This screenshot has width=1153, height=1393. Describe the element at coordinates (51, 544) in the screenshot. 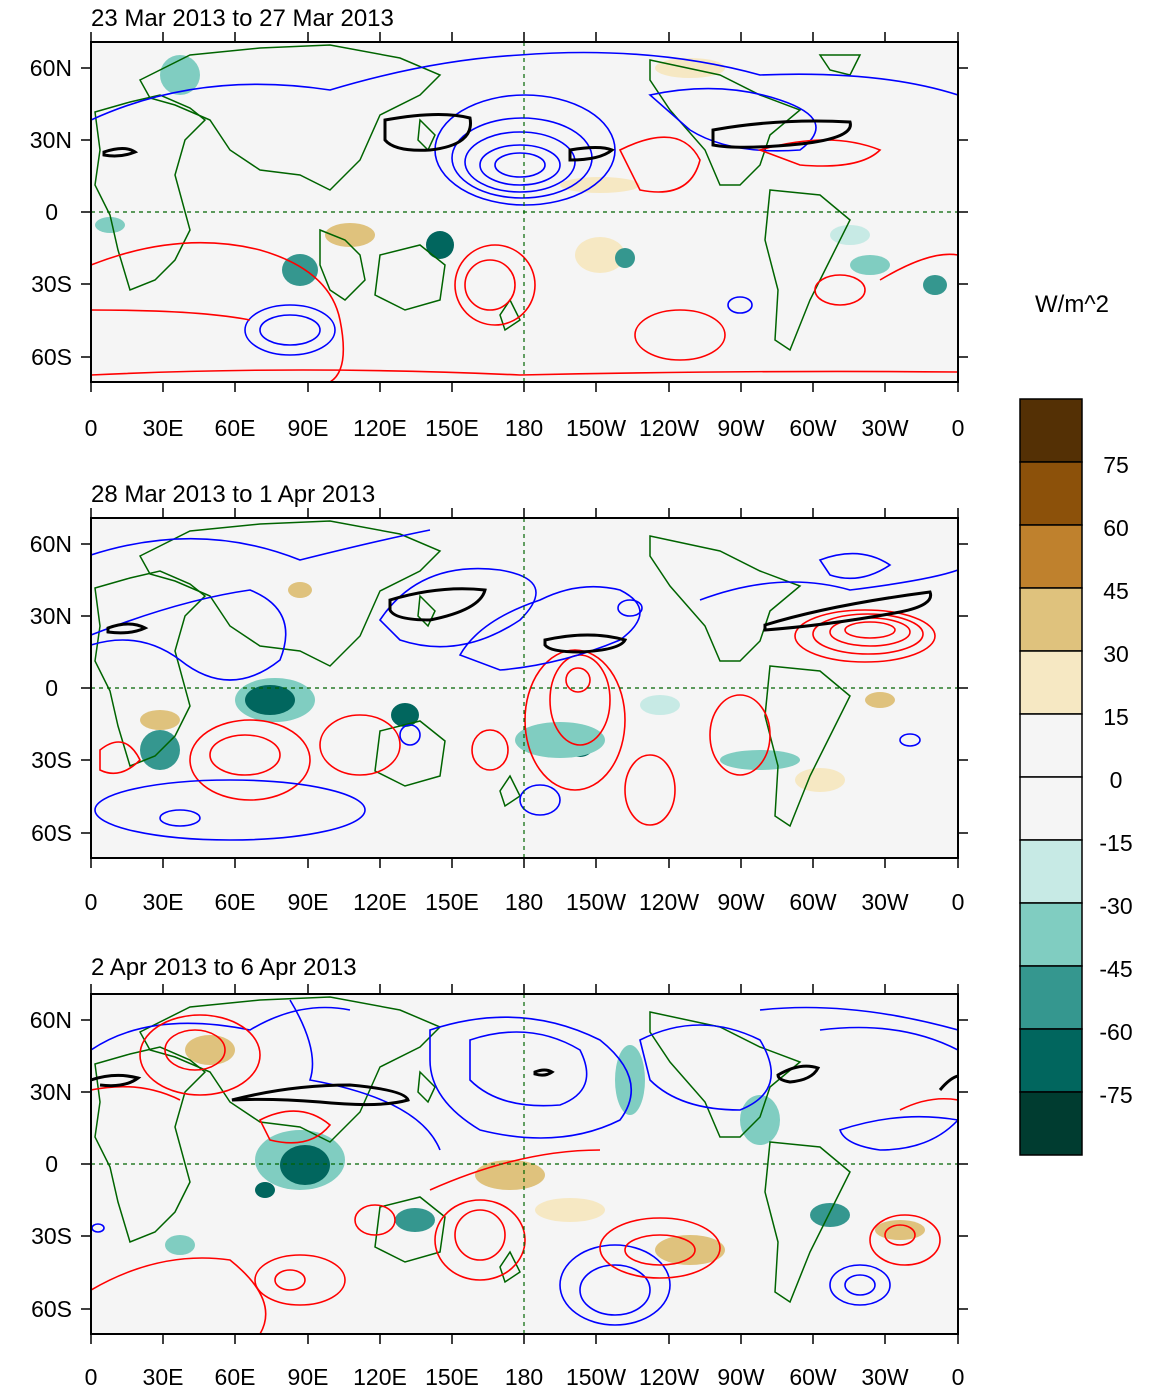

I see `lat-label: 60N` at that location.